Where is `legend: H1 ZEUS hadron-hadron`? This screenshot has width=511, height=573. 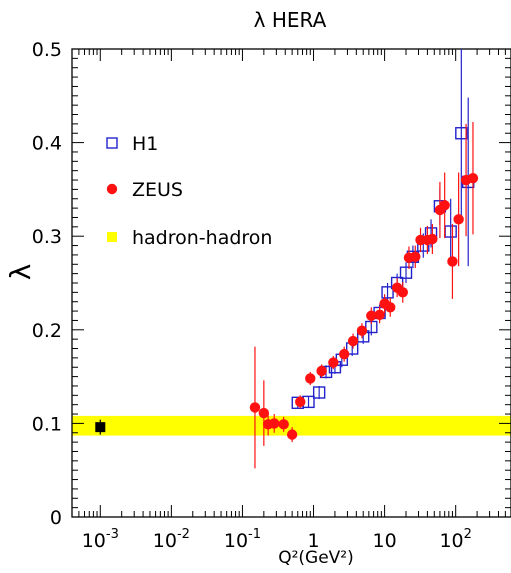 legend: H1 ZEUS hadron-hadron is located at coordinates (189, 191).